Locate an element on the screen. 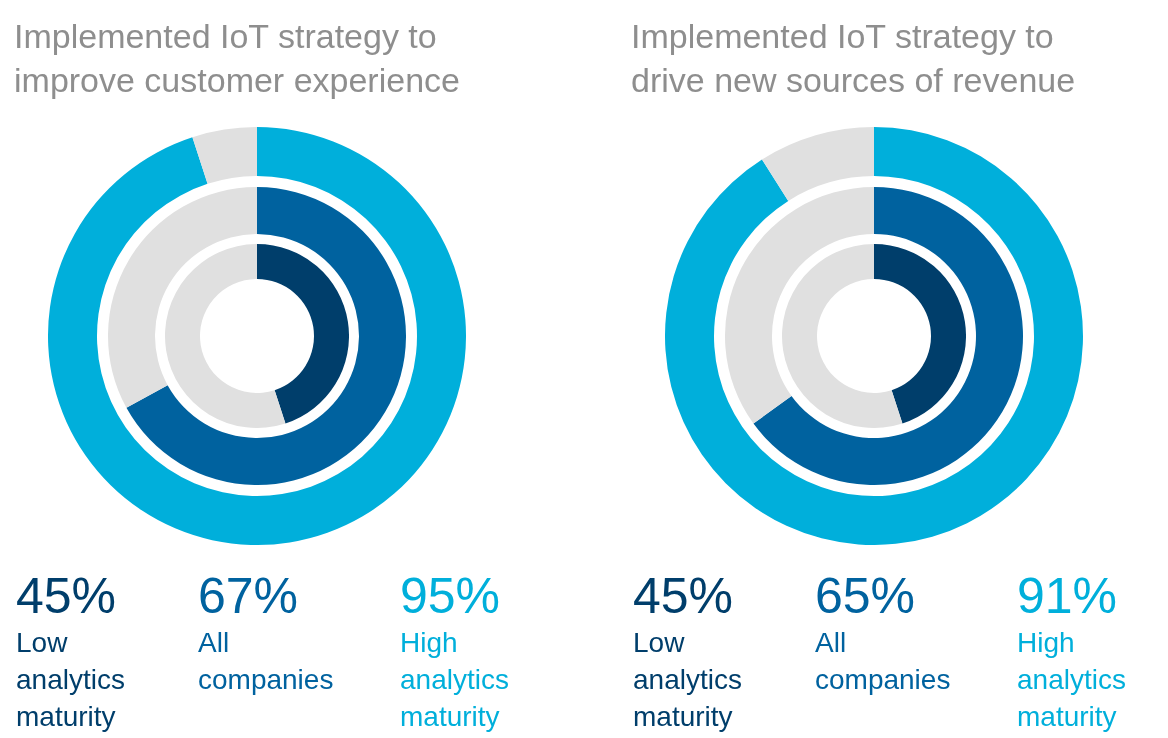 The height and width of the screenshot is (738, 1168). text: 95% is located at coordinates (451, 596).